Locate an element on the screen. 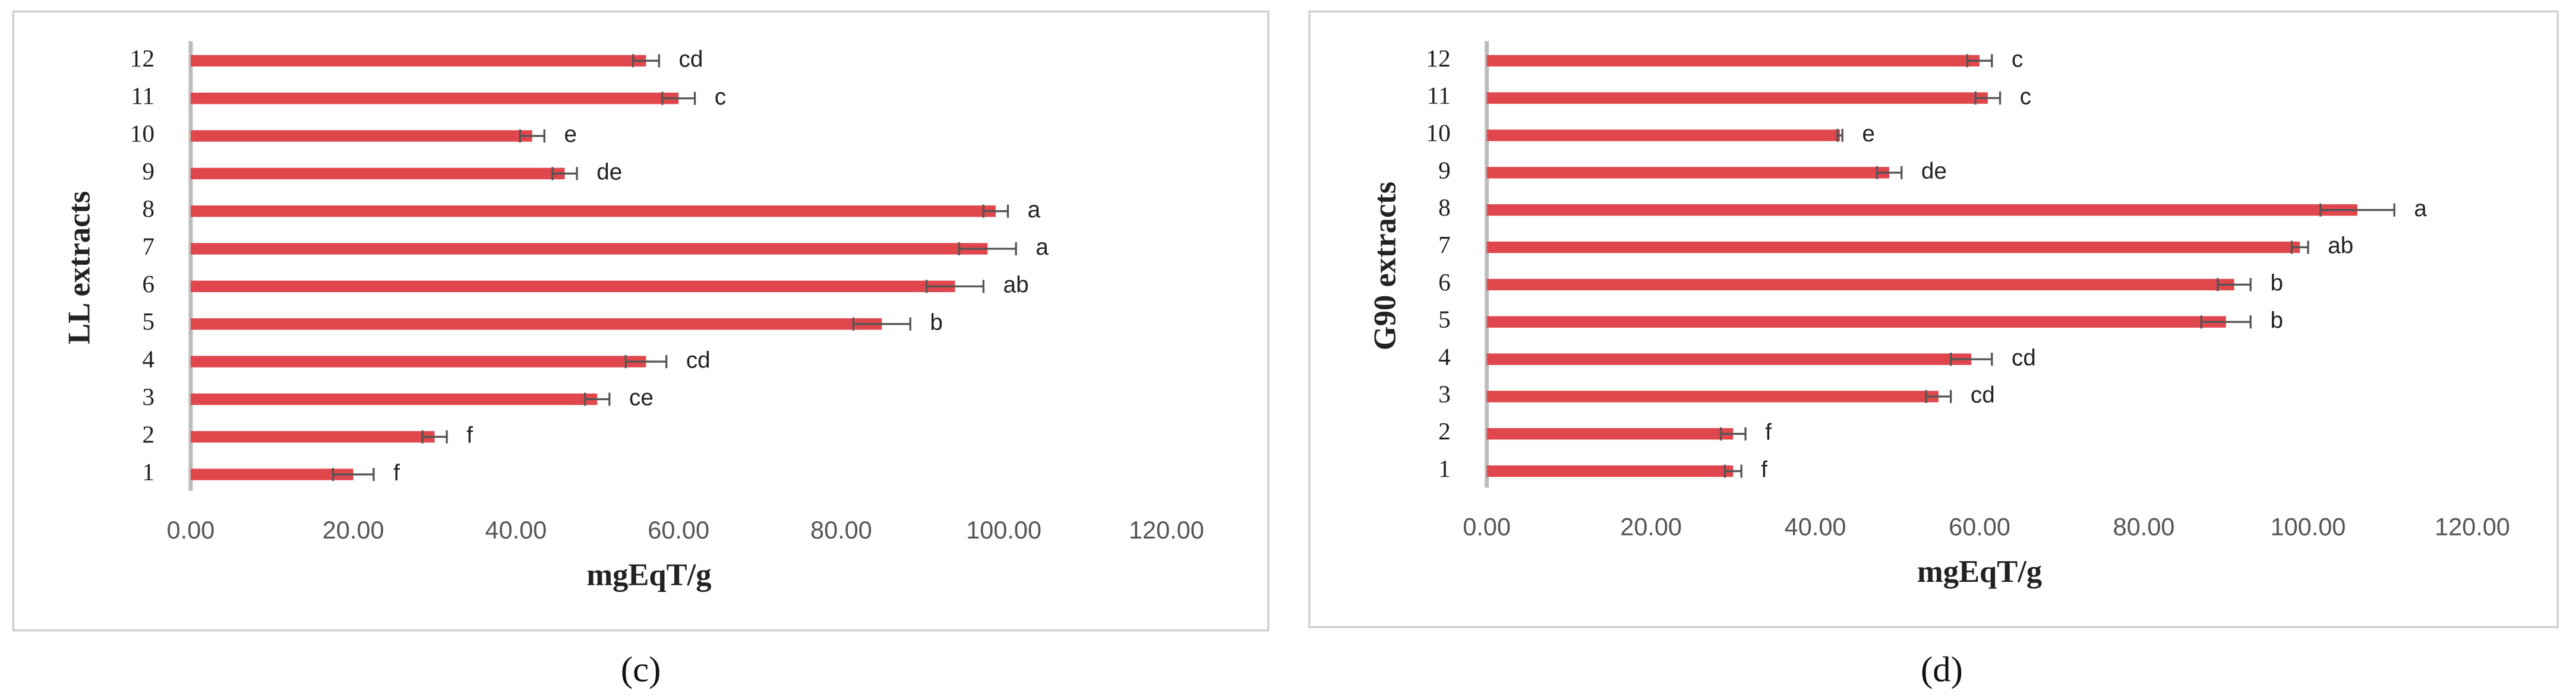  caption: (c) is located at coordinates (641, 670).